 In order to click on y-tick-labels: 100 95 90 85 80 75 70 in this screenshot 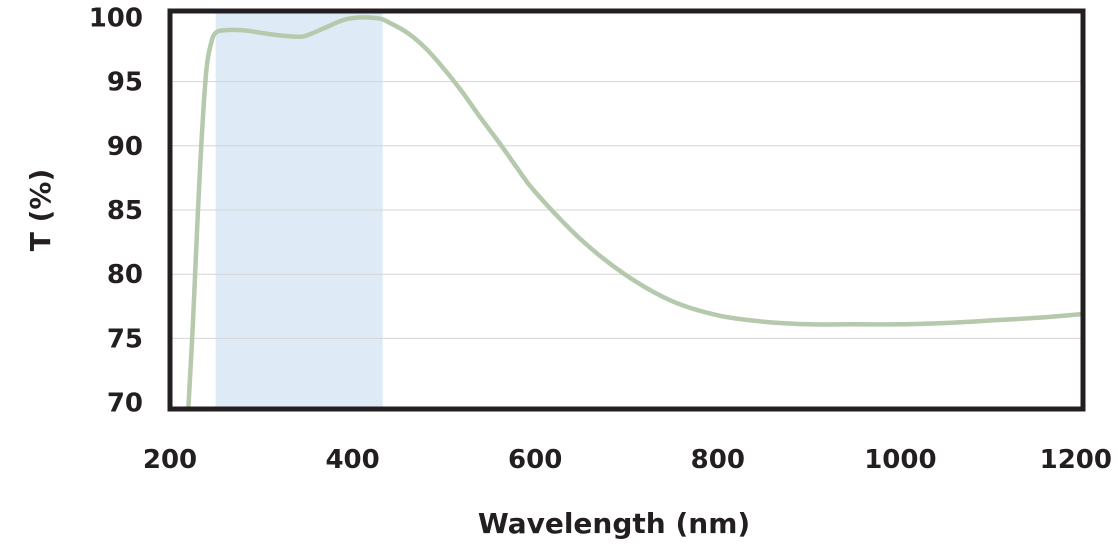, I will do `click(116, 210)`.